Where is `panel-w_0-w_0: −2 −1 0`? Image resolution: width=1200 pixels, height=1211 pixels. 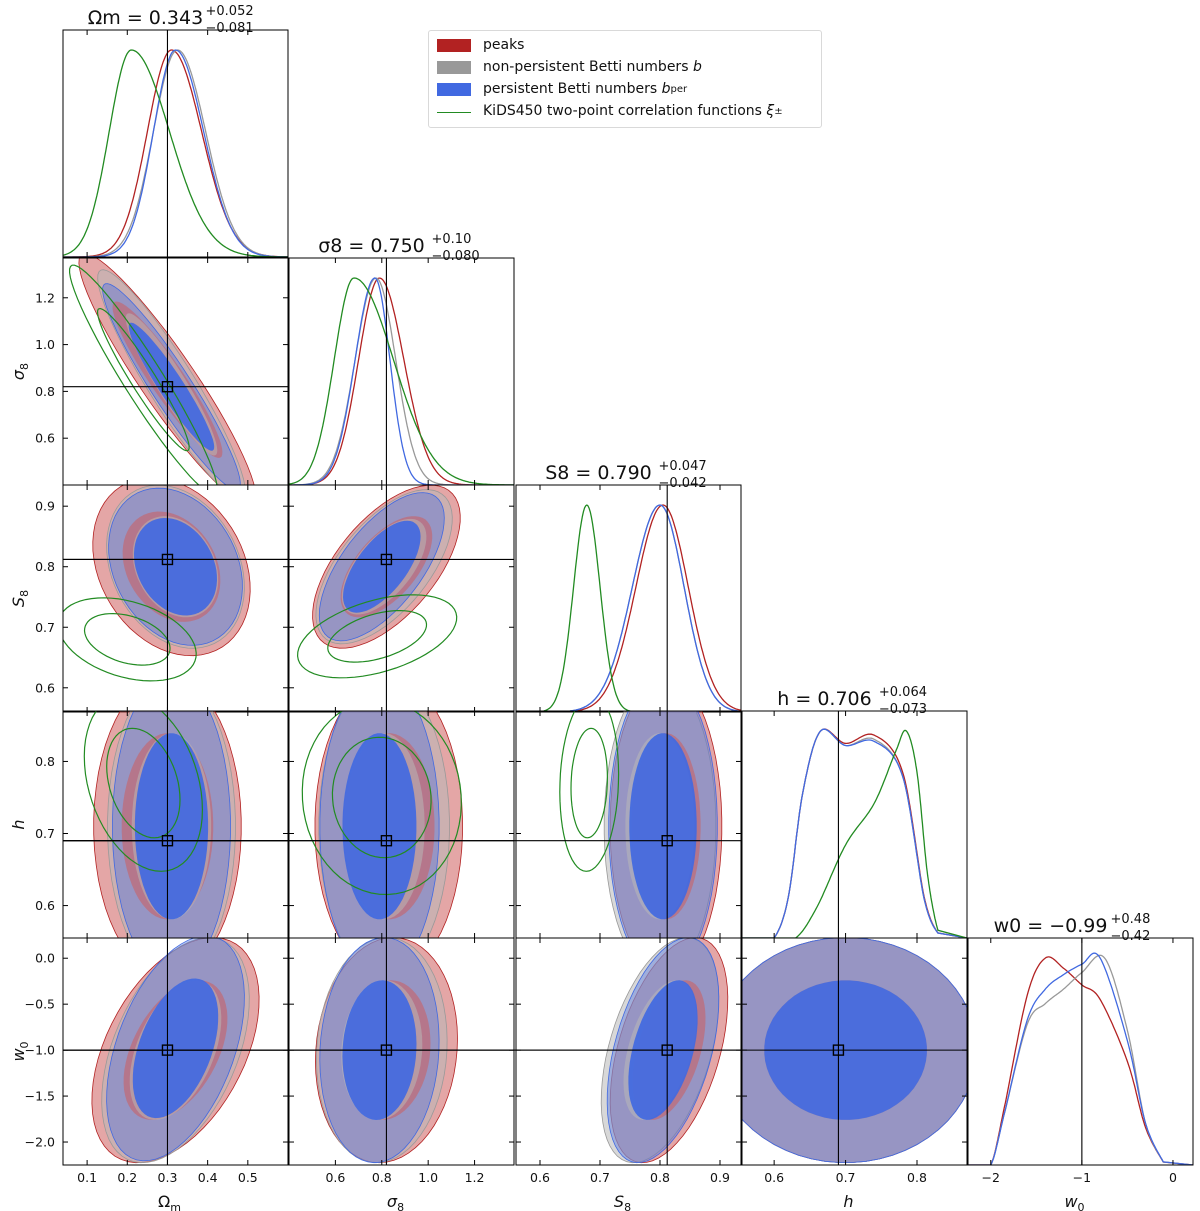
panel-w_0-w_0: −2 −1 0 is located at coordinates (1080, 1061).